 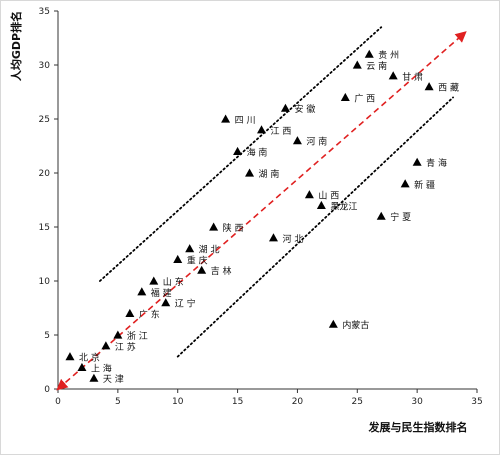 What do you see at coordinates (400, 217) in the screenshot?
I see `data-point-label: 宁 夏` at bounding box center [400, 217].